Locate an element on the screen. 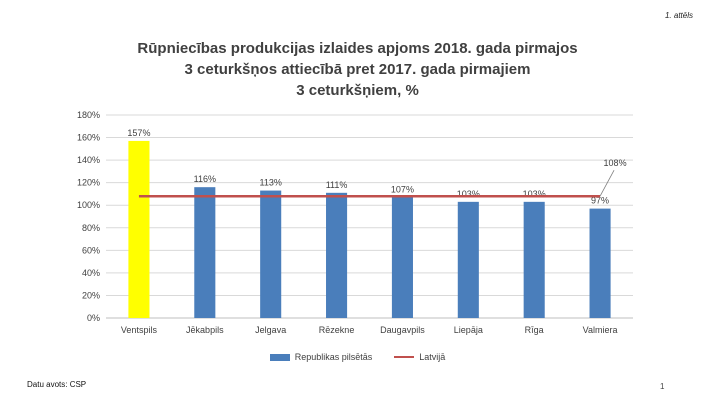 This screenshot has height=403, width=715. legend-item-line: Latvijā is located at coordinates (419, 357).